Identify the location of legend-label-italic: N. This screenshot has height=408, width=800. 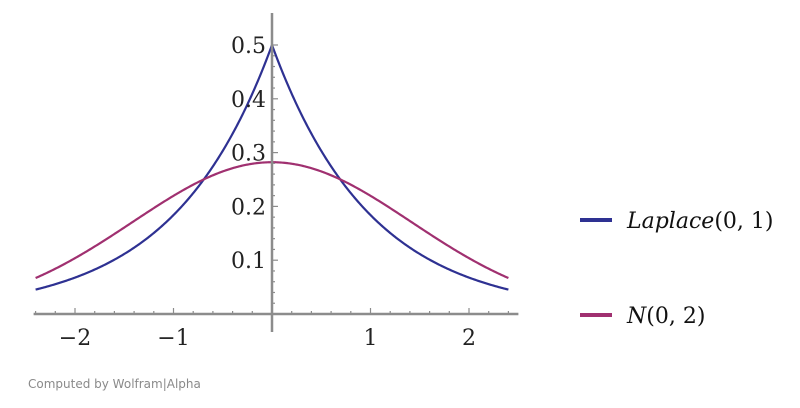
(636, 316).